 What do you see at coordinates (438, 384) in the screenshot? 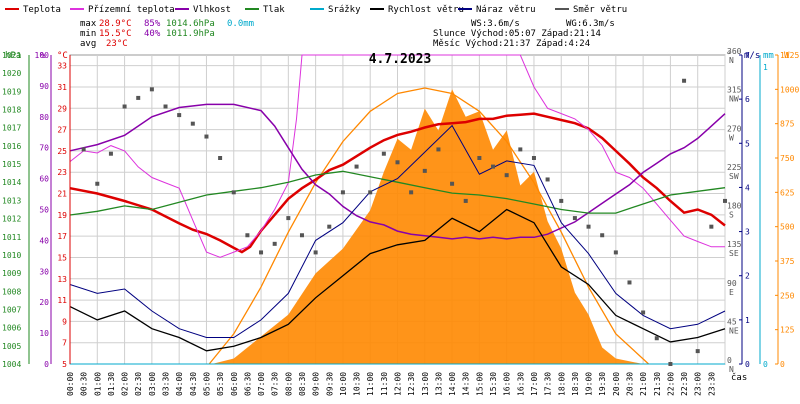
I see `time-tick-27: 13:30` at bounding box center [438, 384].